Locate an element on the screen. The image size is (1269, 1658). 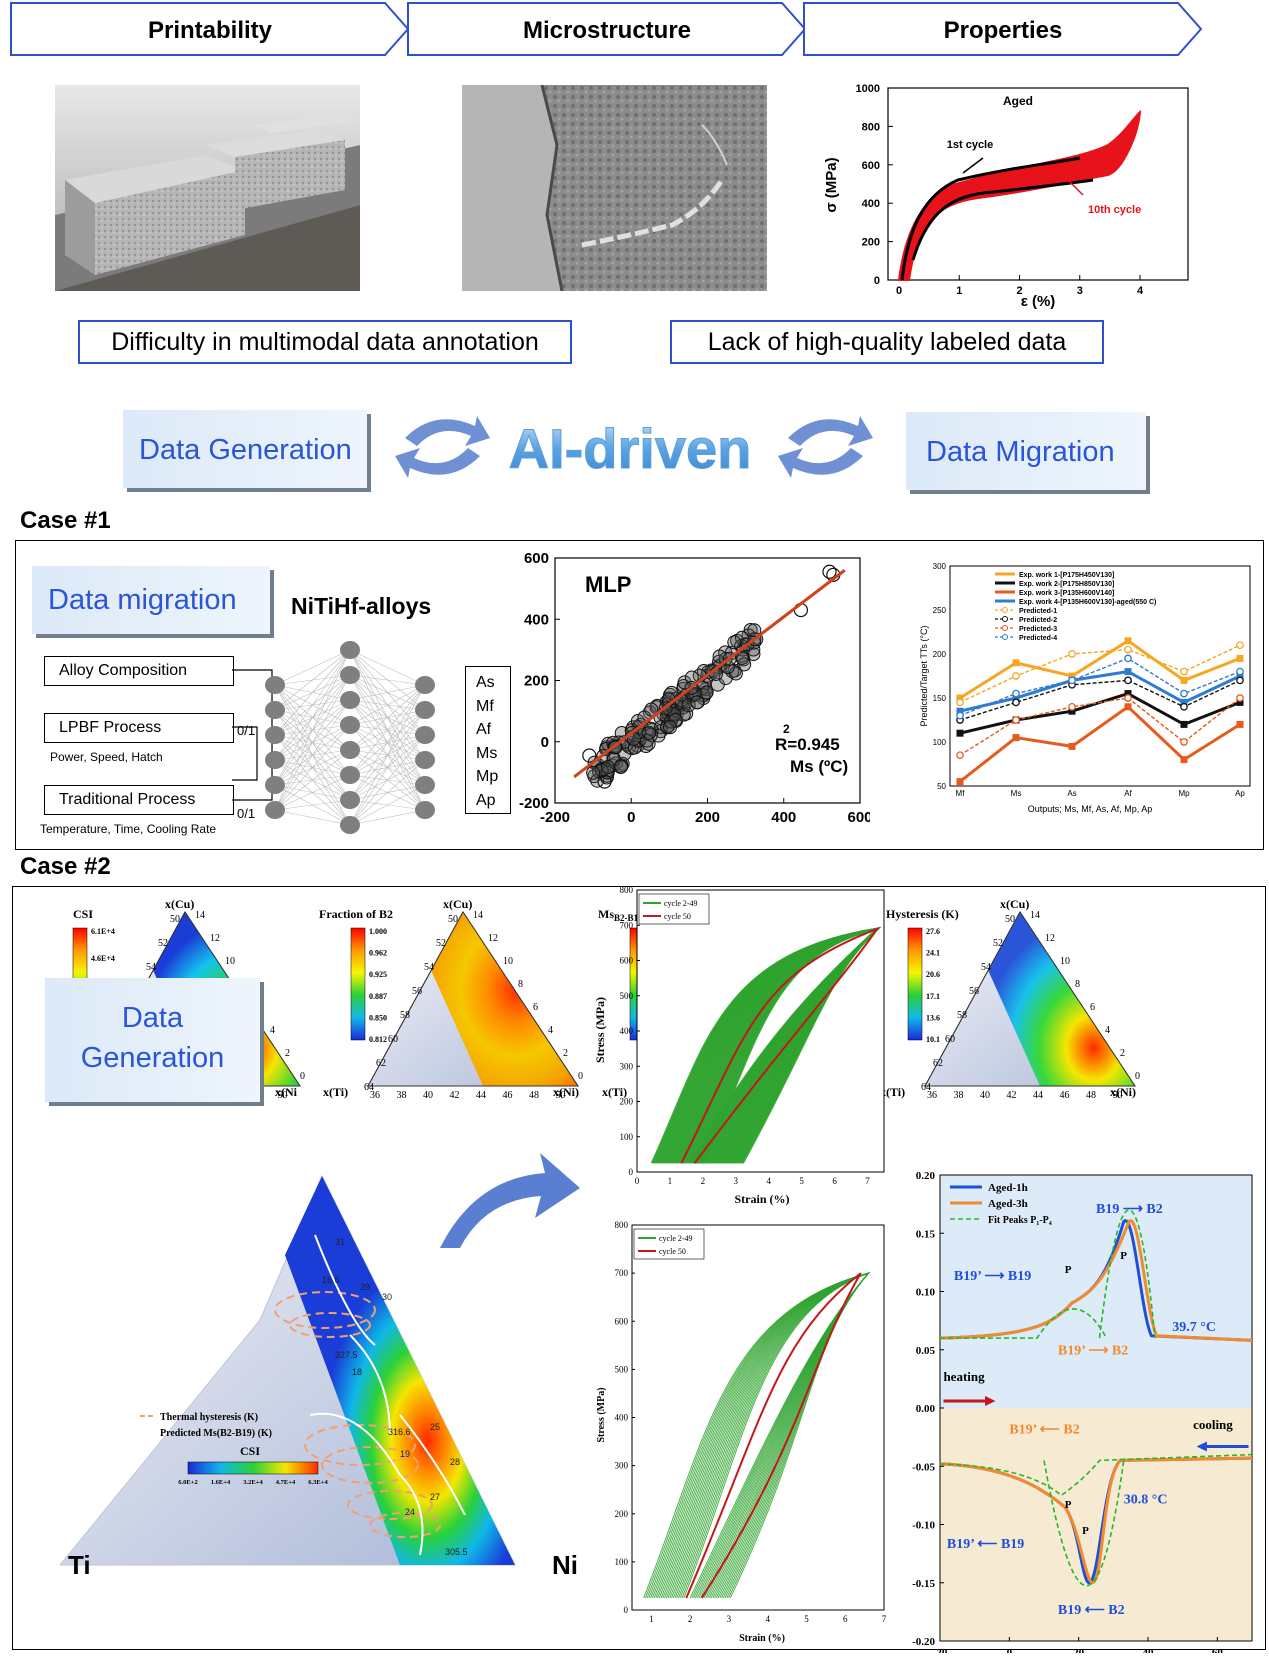
ternary-title: CSI is located at coordinates (83, 914).